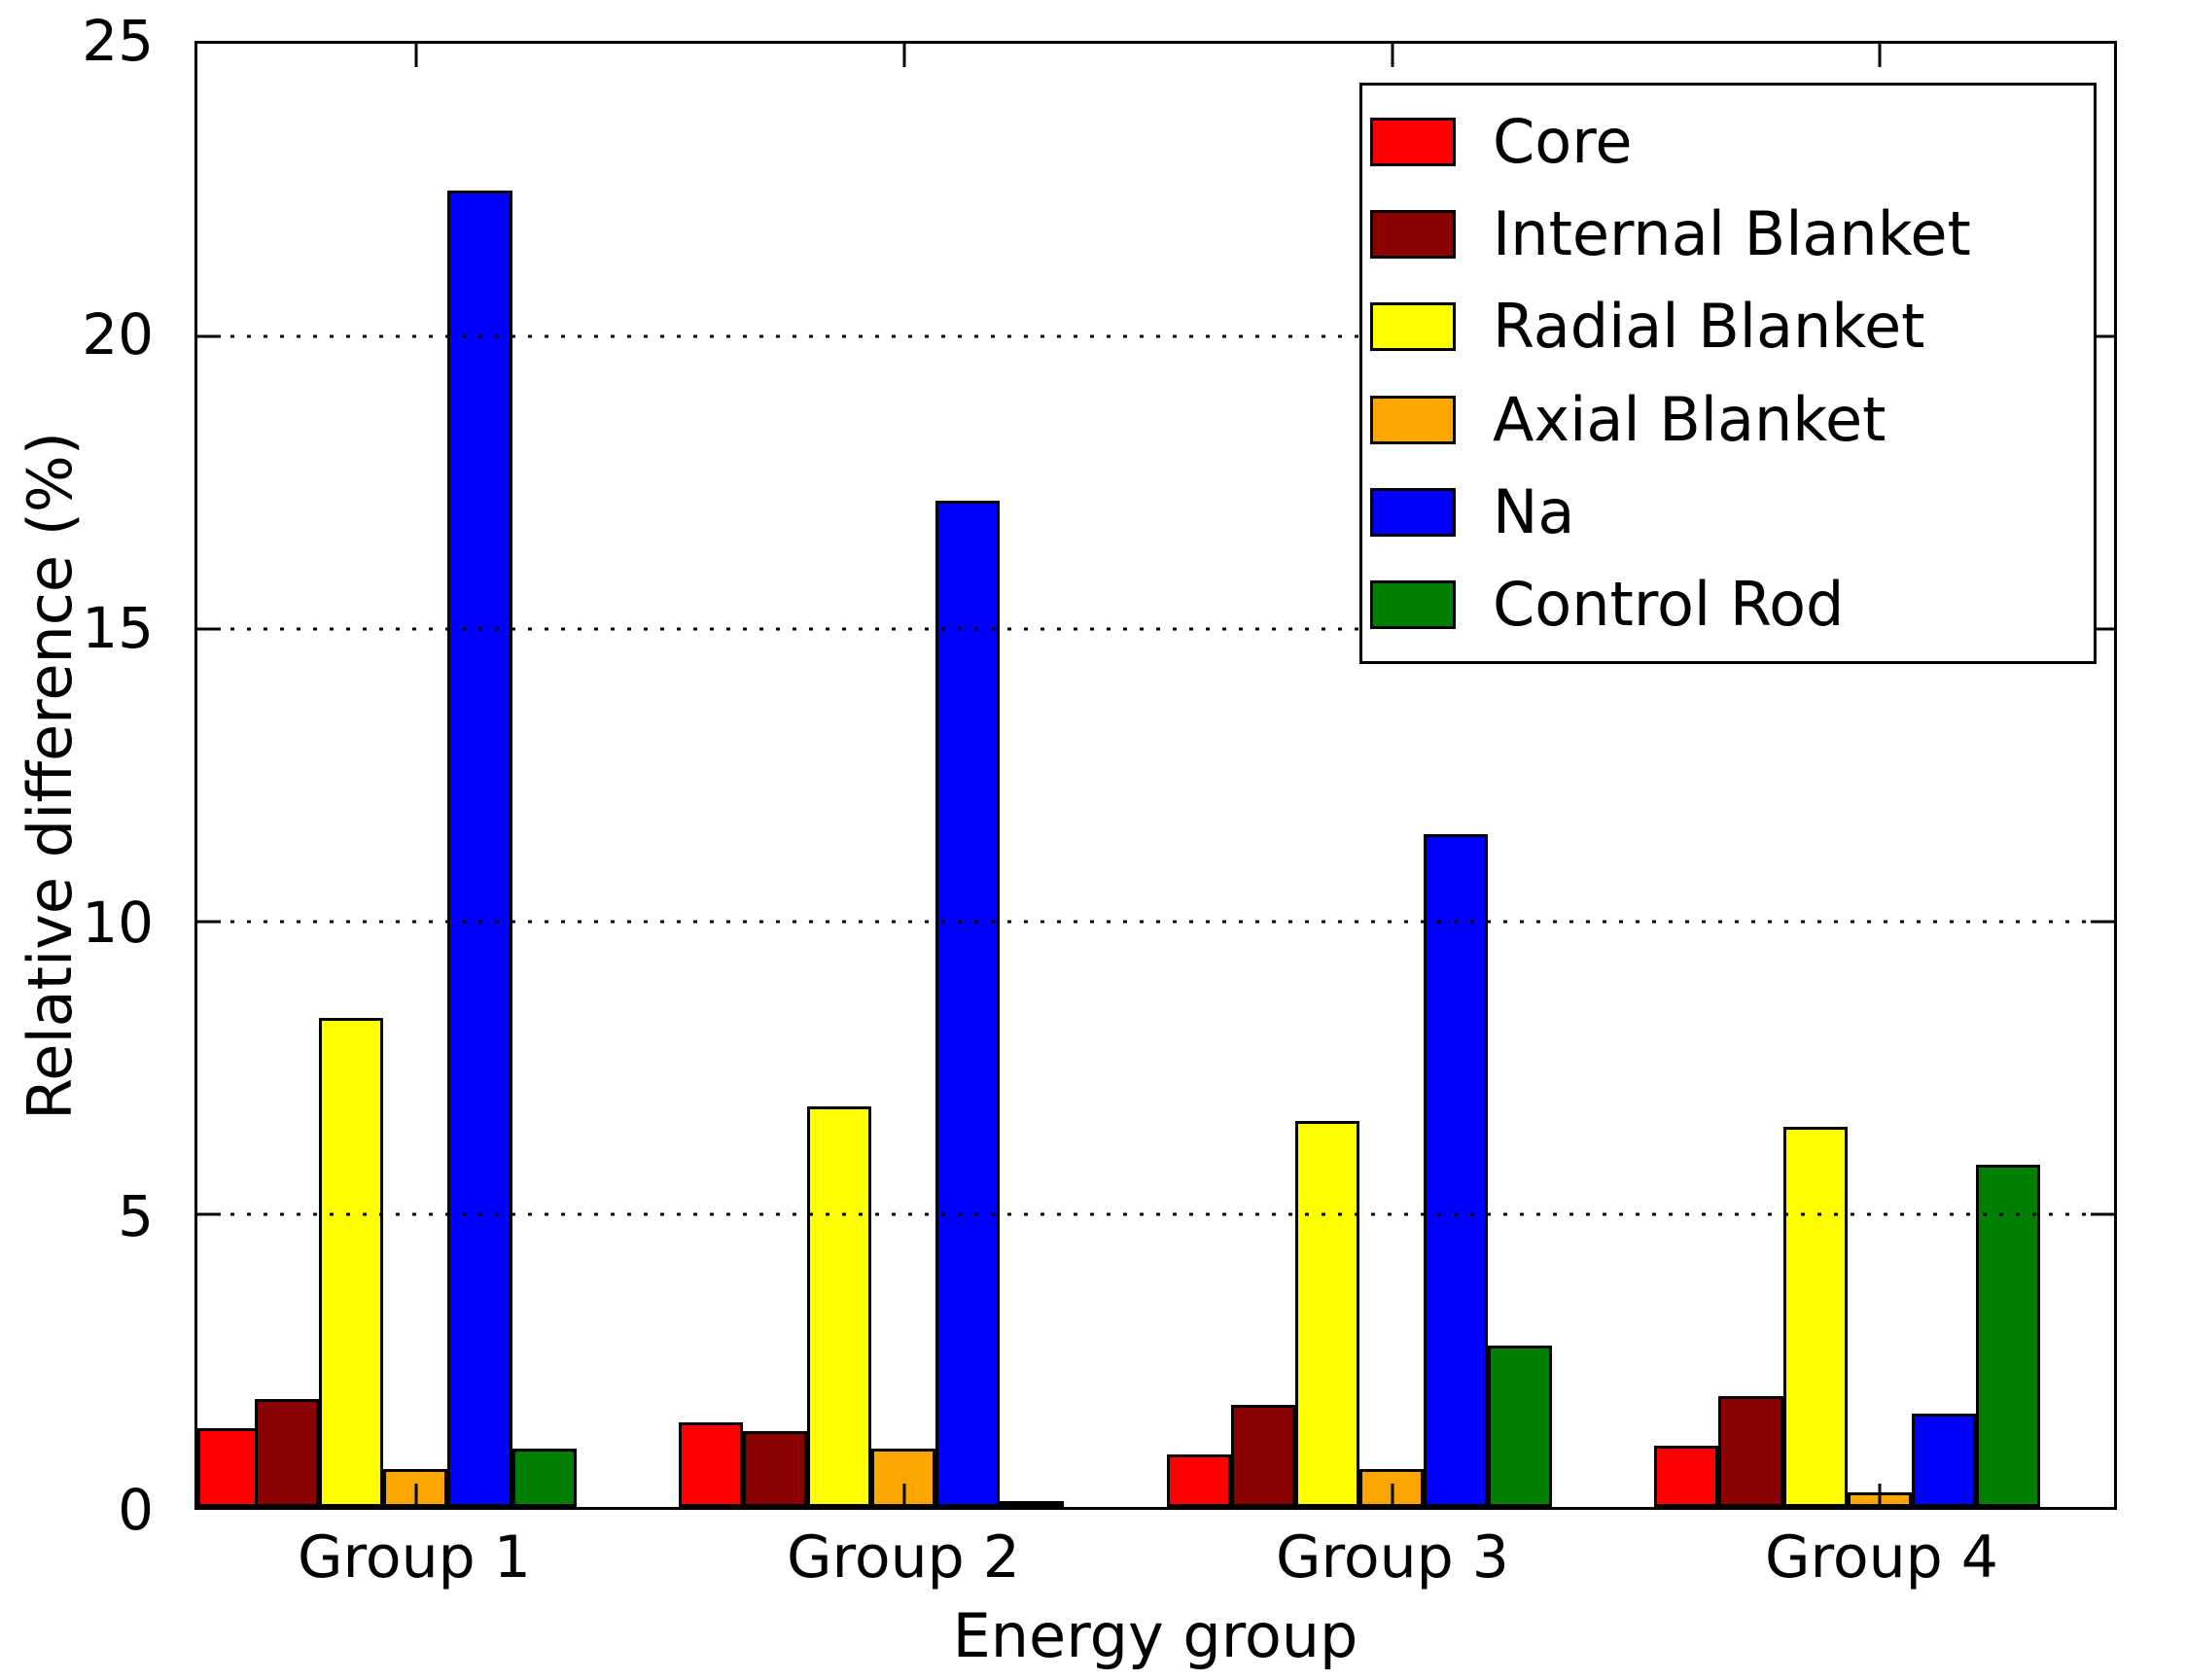 This screenshot has width=2186, height=1680. Describe the element at coordinates (118, 41) in the screenshot. I see `y-tick-label-25: 25` at that location.